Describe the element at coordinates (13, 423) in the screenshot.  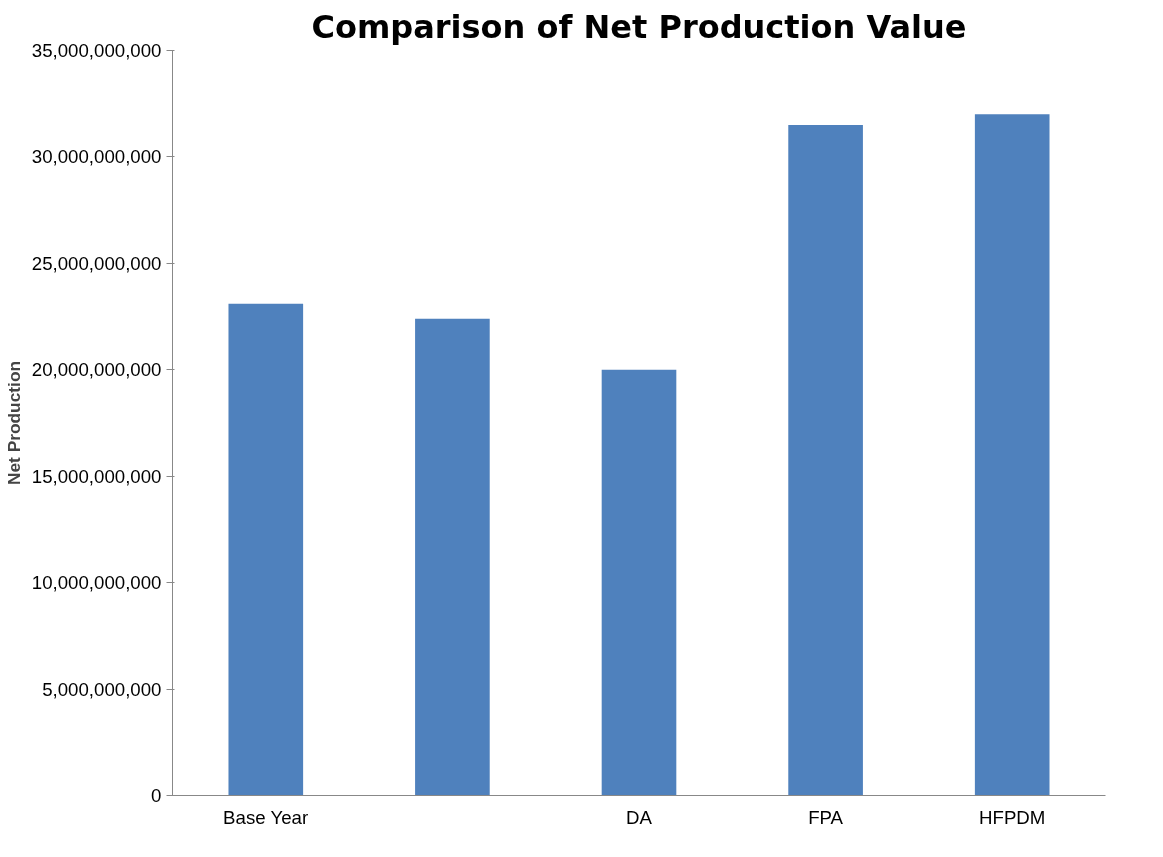
I see `y-axis-title: Net Production` at that location.